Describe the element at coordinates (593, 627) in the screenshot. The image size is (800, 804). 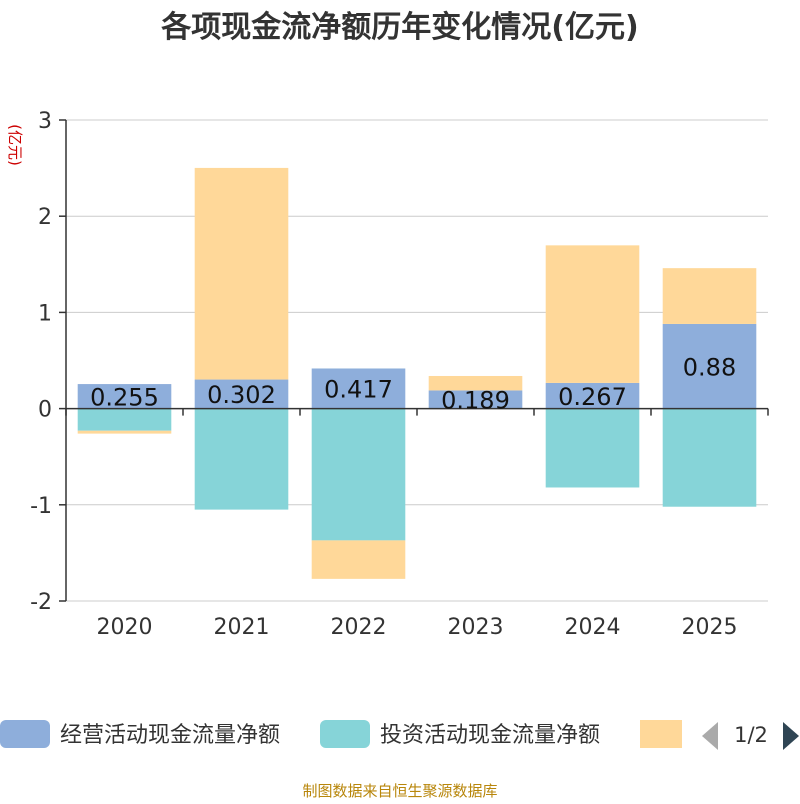
I see `x-tick-label-2024: 2024` at that location.